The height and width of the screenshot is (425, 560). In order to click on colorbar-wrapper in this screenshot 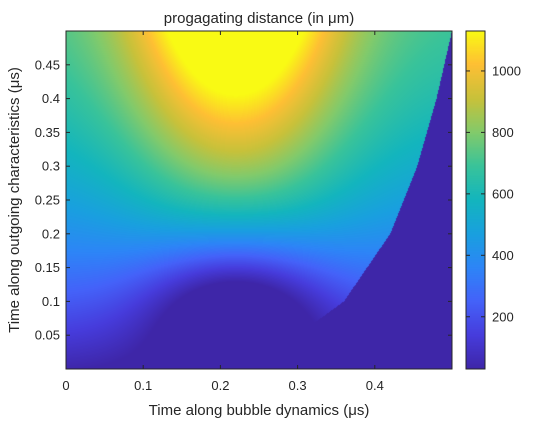, I will do `click(475, 200)`.